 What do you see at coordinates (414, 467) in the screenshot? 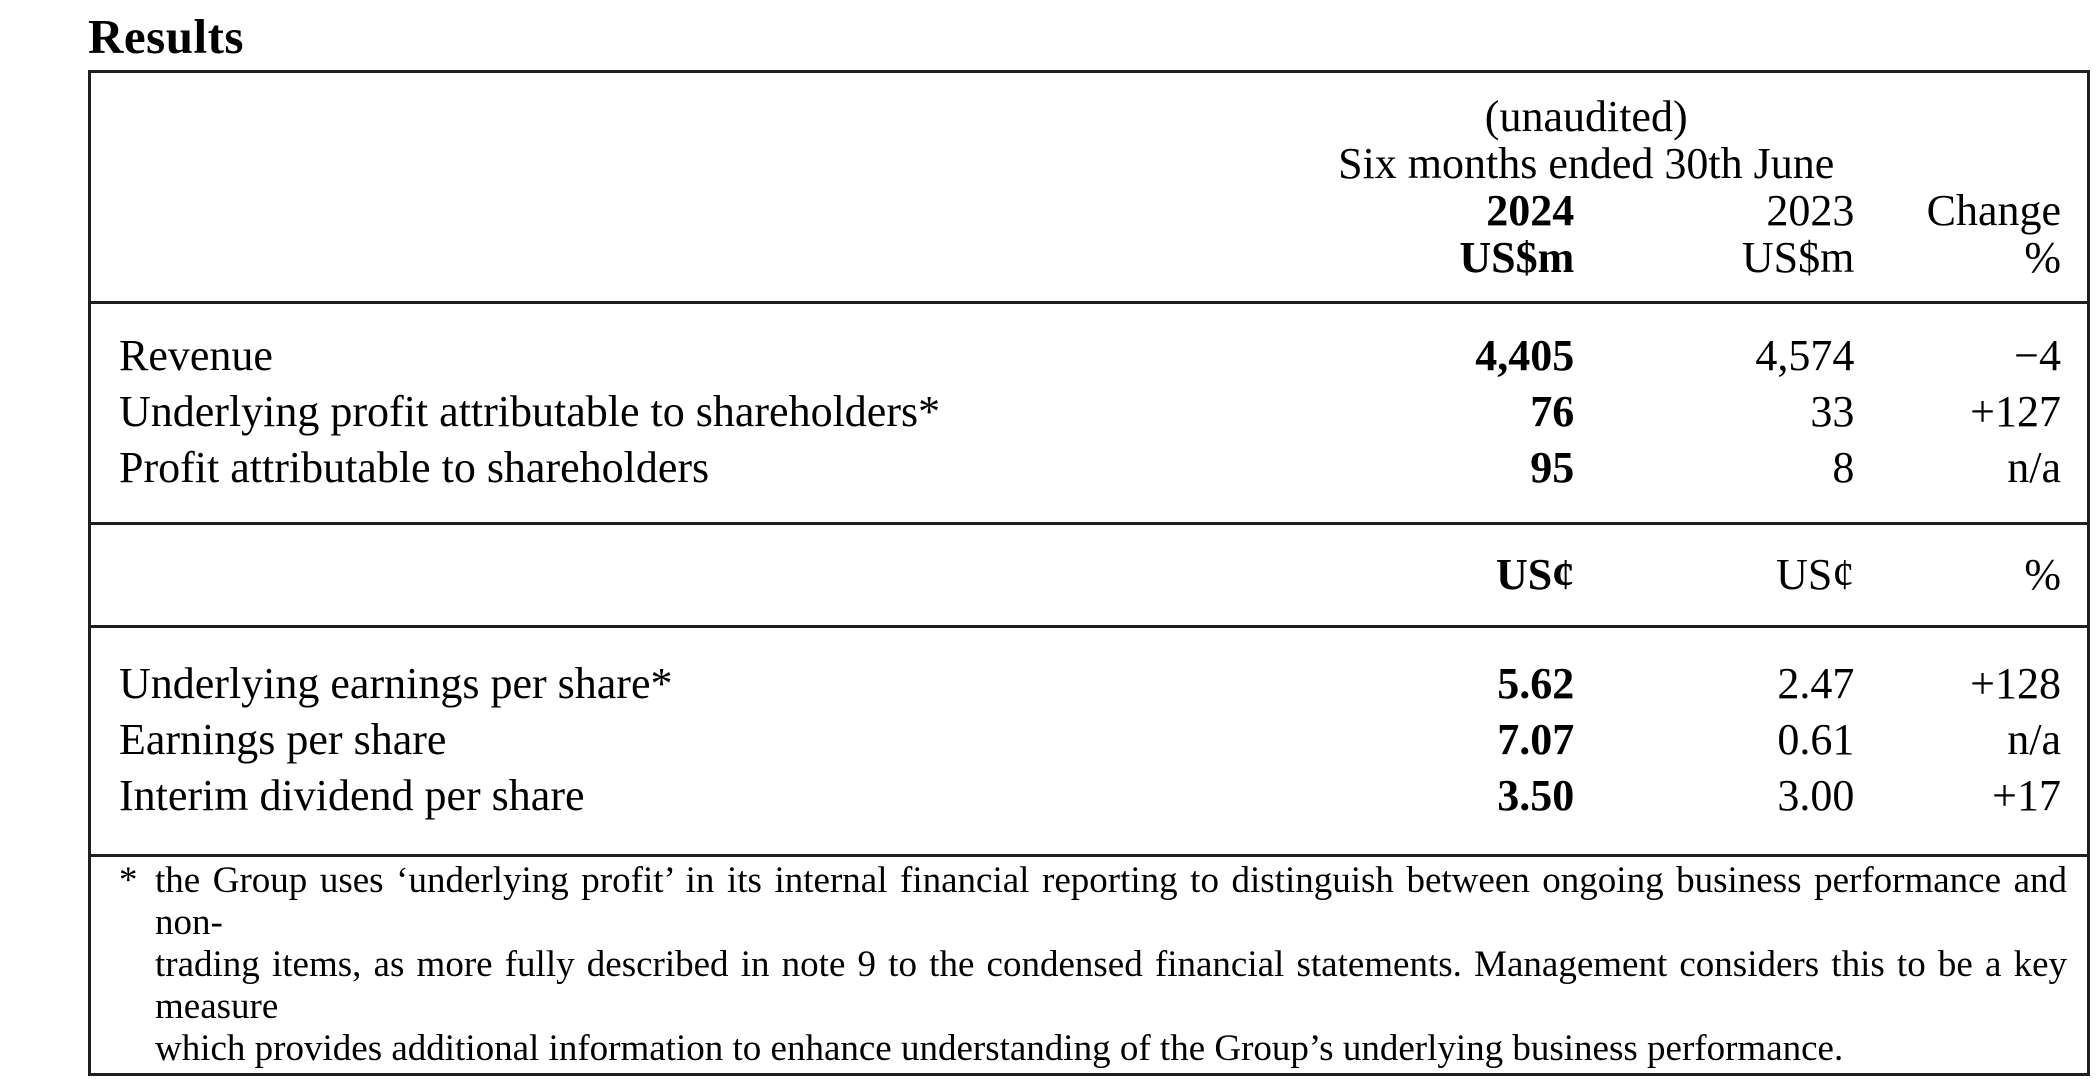
I see `row-label: Profit attributable to shareholders` at bounding box center [414, 467].